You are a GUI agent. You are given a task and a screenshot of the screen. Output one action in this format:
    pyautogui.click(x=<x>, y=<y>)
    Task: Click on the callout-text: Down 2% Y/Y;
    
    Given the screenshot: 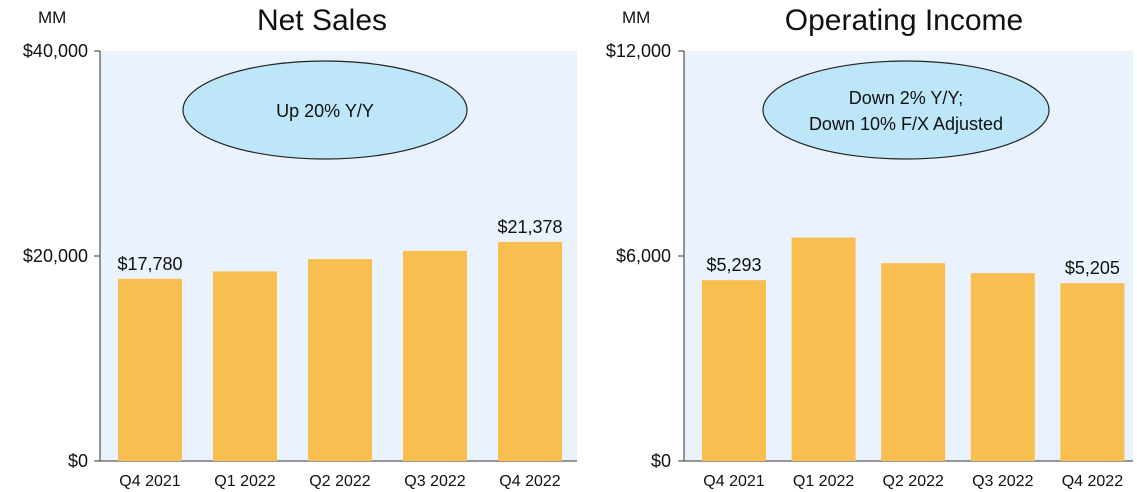 What is the action you would take?
    pyautogui.click(x=906, y=98)
    